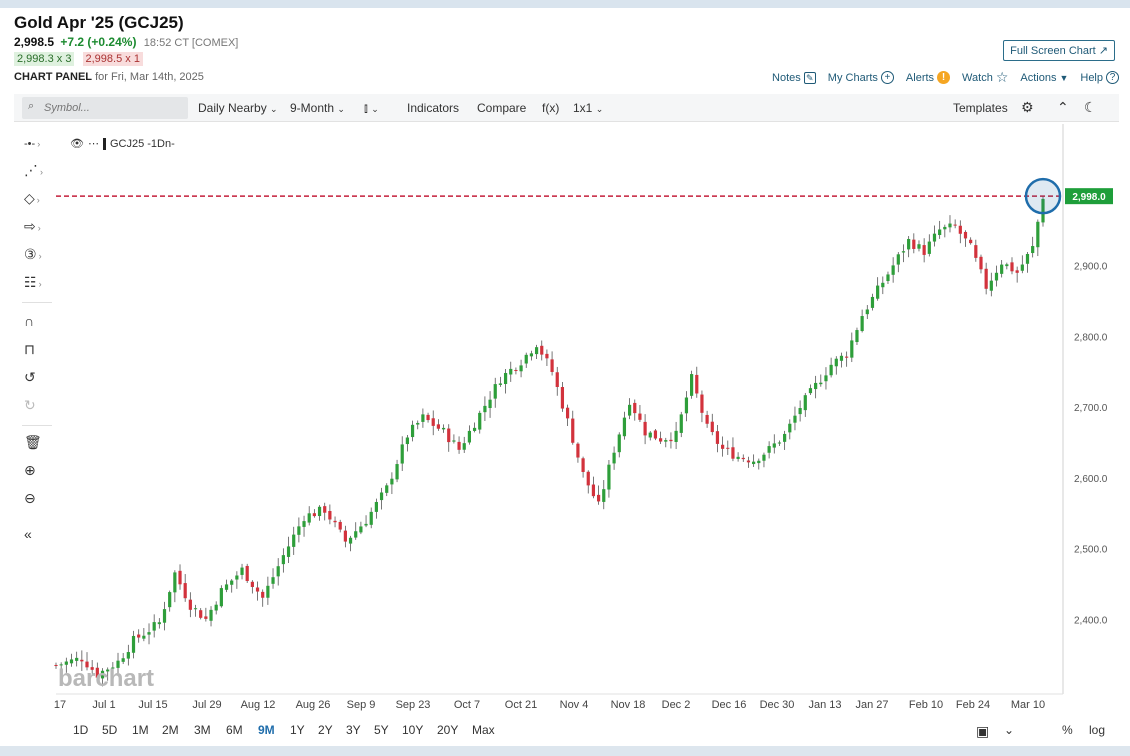 The height and width of the screenshot is (756, 1130). Describe the element at coordinates (353, 730) in the screenshot. I see `range-button-3y: 3Y` at that location.